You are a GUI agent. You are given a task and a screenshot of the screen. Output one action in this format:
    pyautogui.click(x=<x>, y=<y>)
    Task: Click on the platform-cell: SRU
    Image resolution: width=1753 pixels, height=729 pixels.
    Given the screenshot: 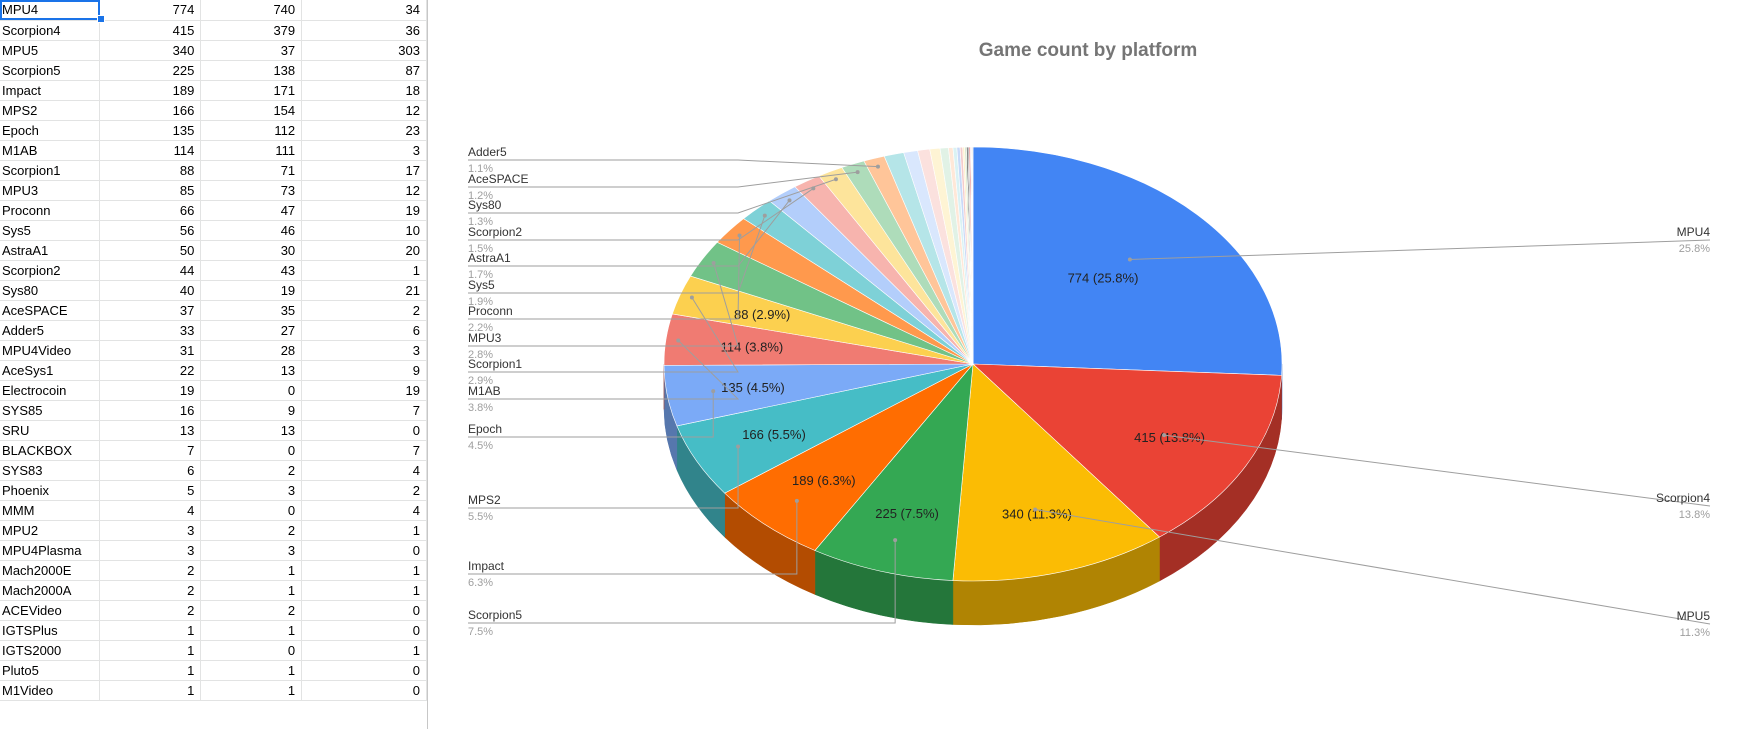 What is the action you would take?
    pyautogui.click(x=50, y=430)
    